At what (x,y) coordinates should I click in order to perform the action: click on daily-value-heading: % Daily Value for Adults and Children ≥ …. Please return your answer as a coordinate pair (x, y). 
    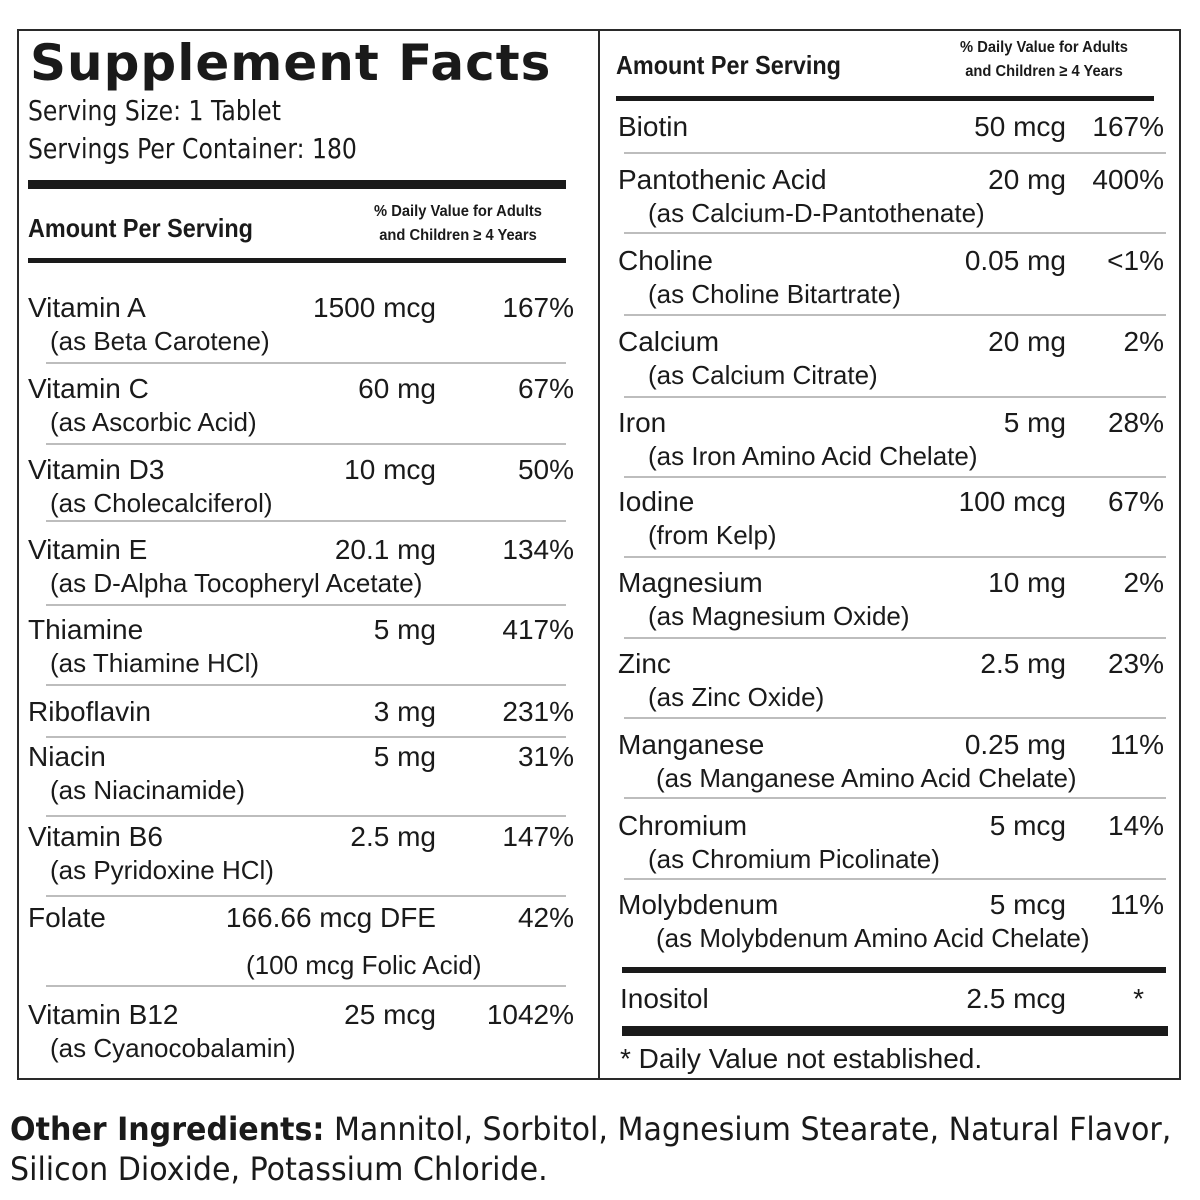
    Looking at the image, I should click on (458, 224).